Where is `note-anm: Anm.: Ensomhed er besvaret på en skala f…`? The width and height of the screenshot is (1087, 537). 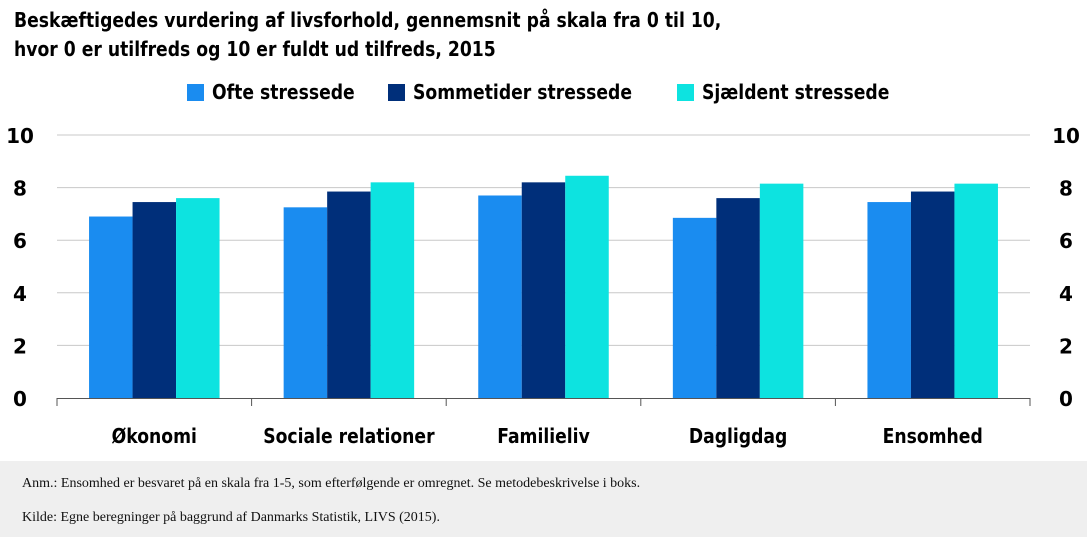
note-anm: Anm.: Ensomhed er besvaret på en skala f… is located at coordinates (331, 483).